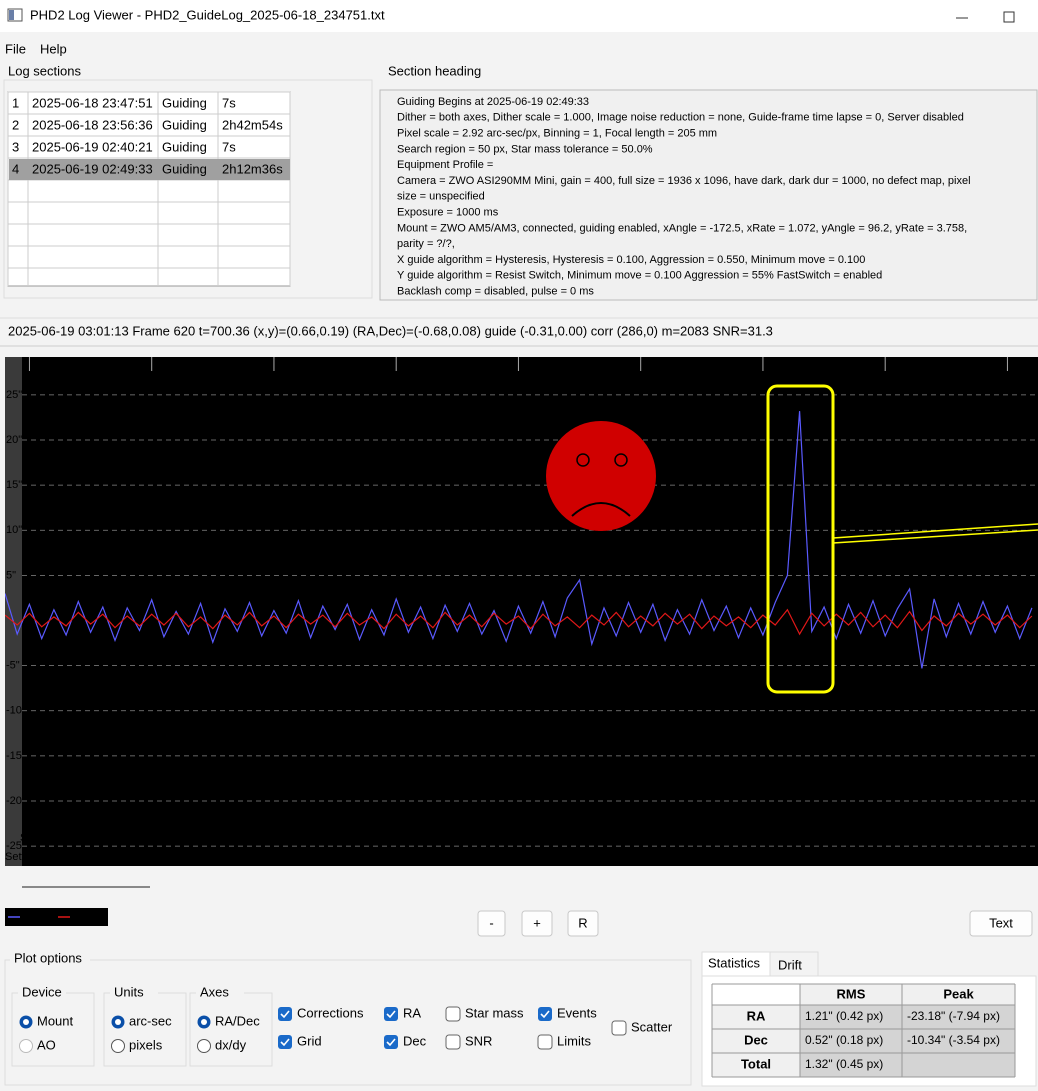  Describe the element at coordinates (844, 1064) in the screenshot. I see `stats-cell: 1.32" (0.45 px)` at that location.